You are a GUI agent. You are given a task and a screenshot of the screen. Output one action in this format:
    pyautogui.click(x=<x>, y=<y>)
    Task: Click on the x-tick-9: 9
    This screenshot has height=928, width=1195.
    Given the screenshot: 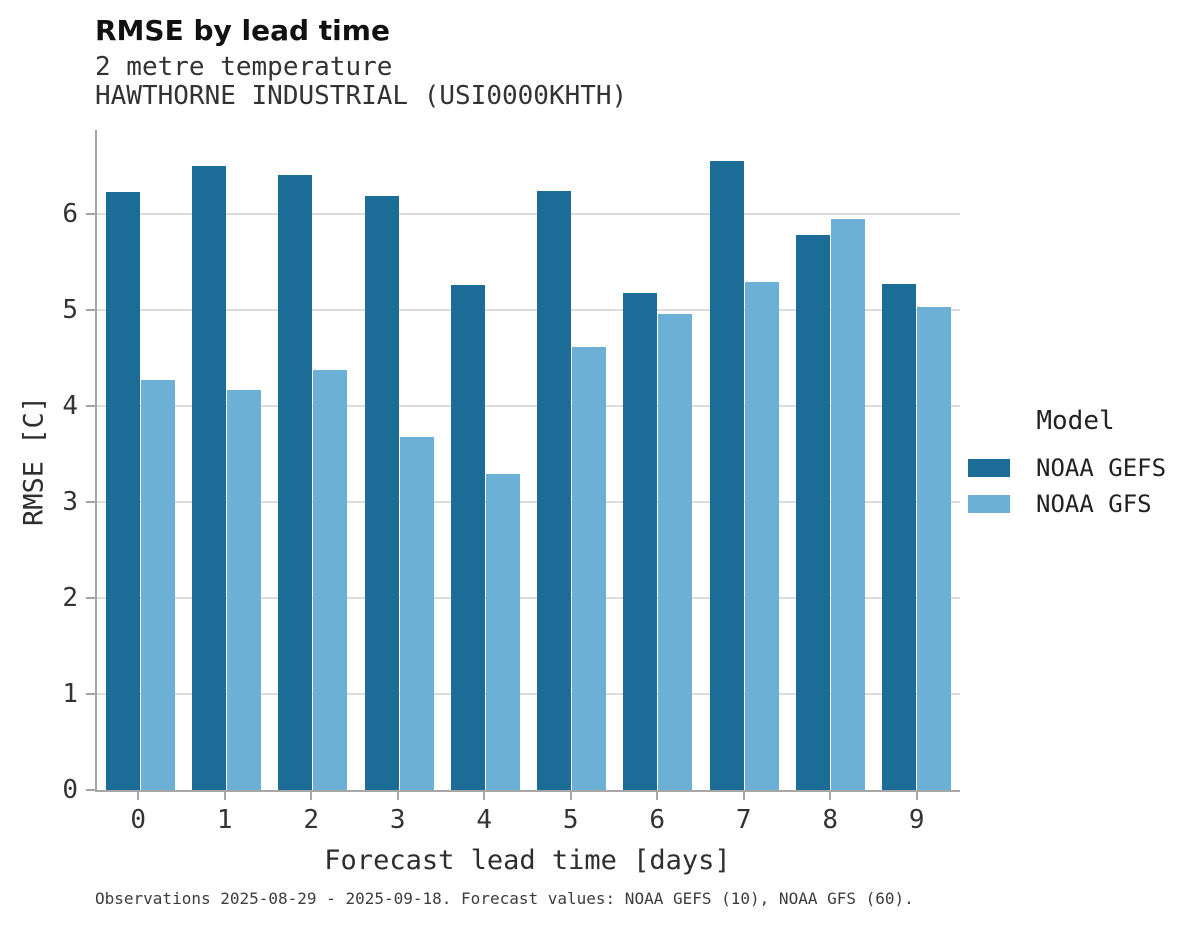 What is the action you would take?
    pyautogui.click(x=917, y=813)
    